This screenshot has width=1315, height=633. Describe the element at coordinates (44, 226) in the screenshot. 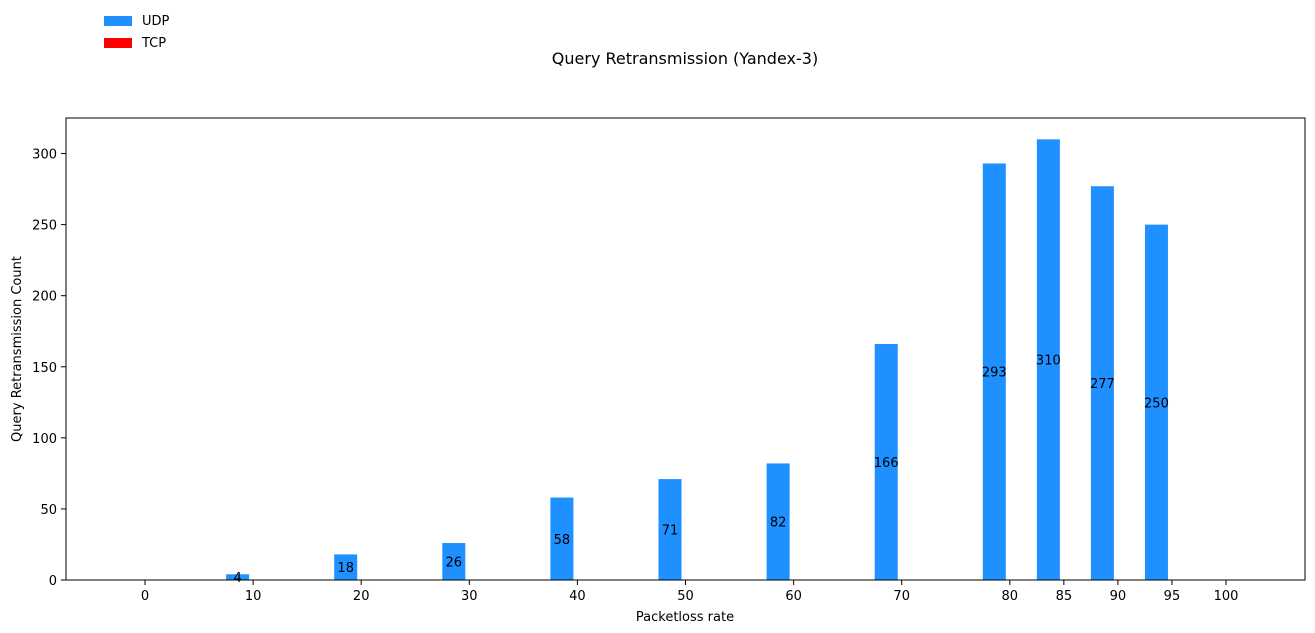

I see `y-tick-label: 250` at that location.